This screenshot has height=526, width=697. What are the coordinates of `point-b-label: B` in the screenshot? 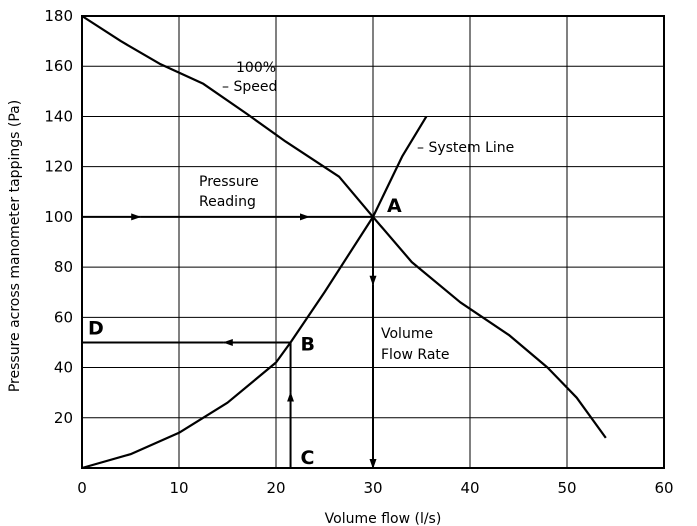 It's located at (308, 344).